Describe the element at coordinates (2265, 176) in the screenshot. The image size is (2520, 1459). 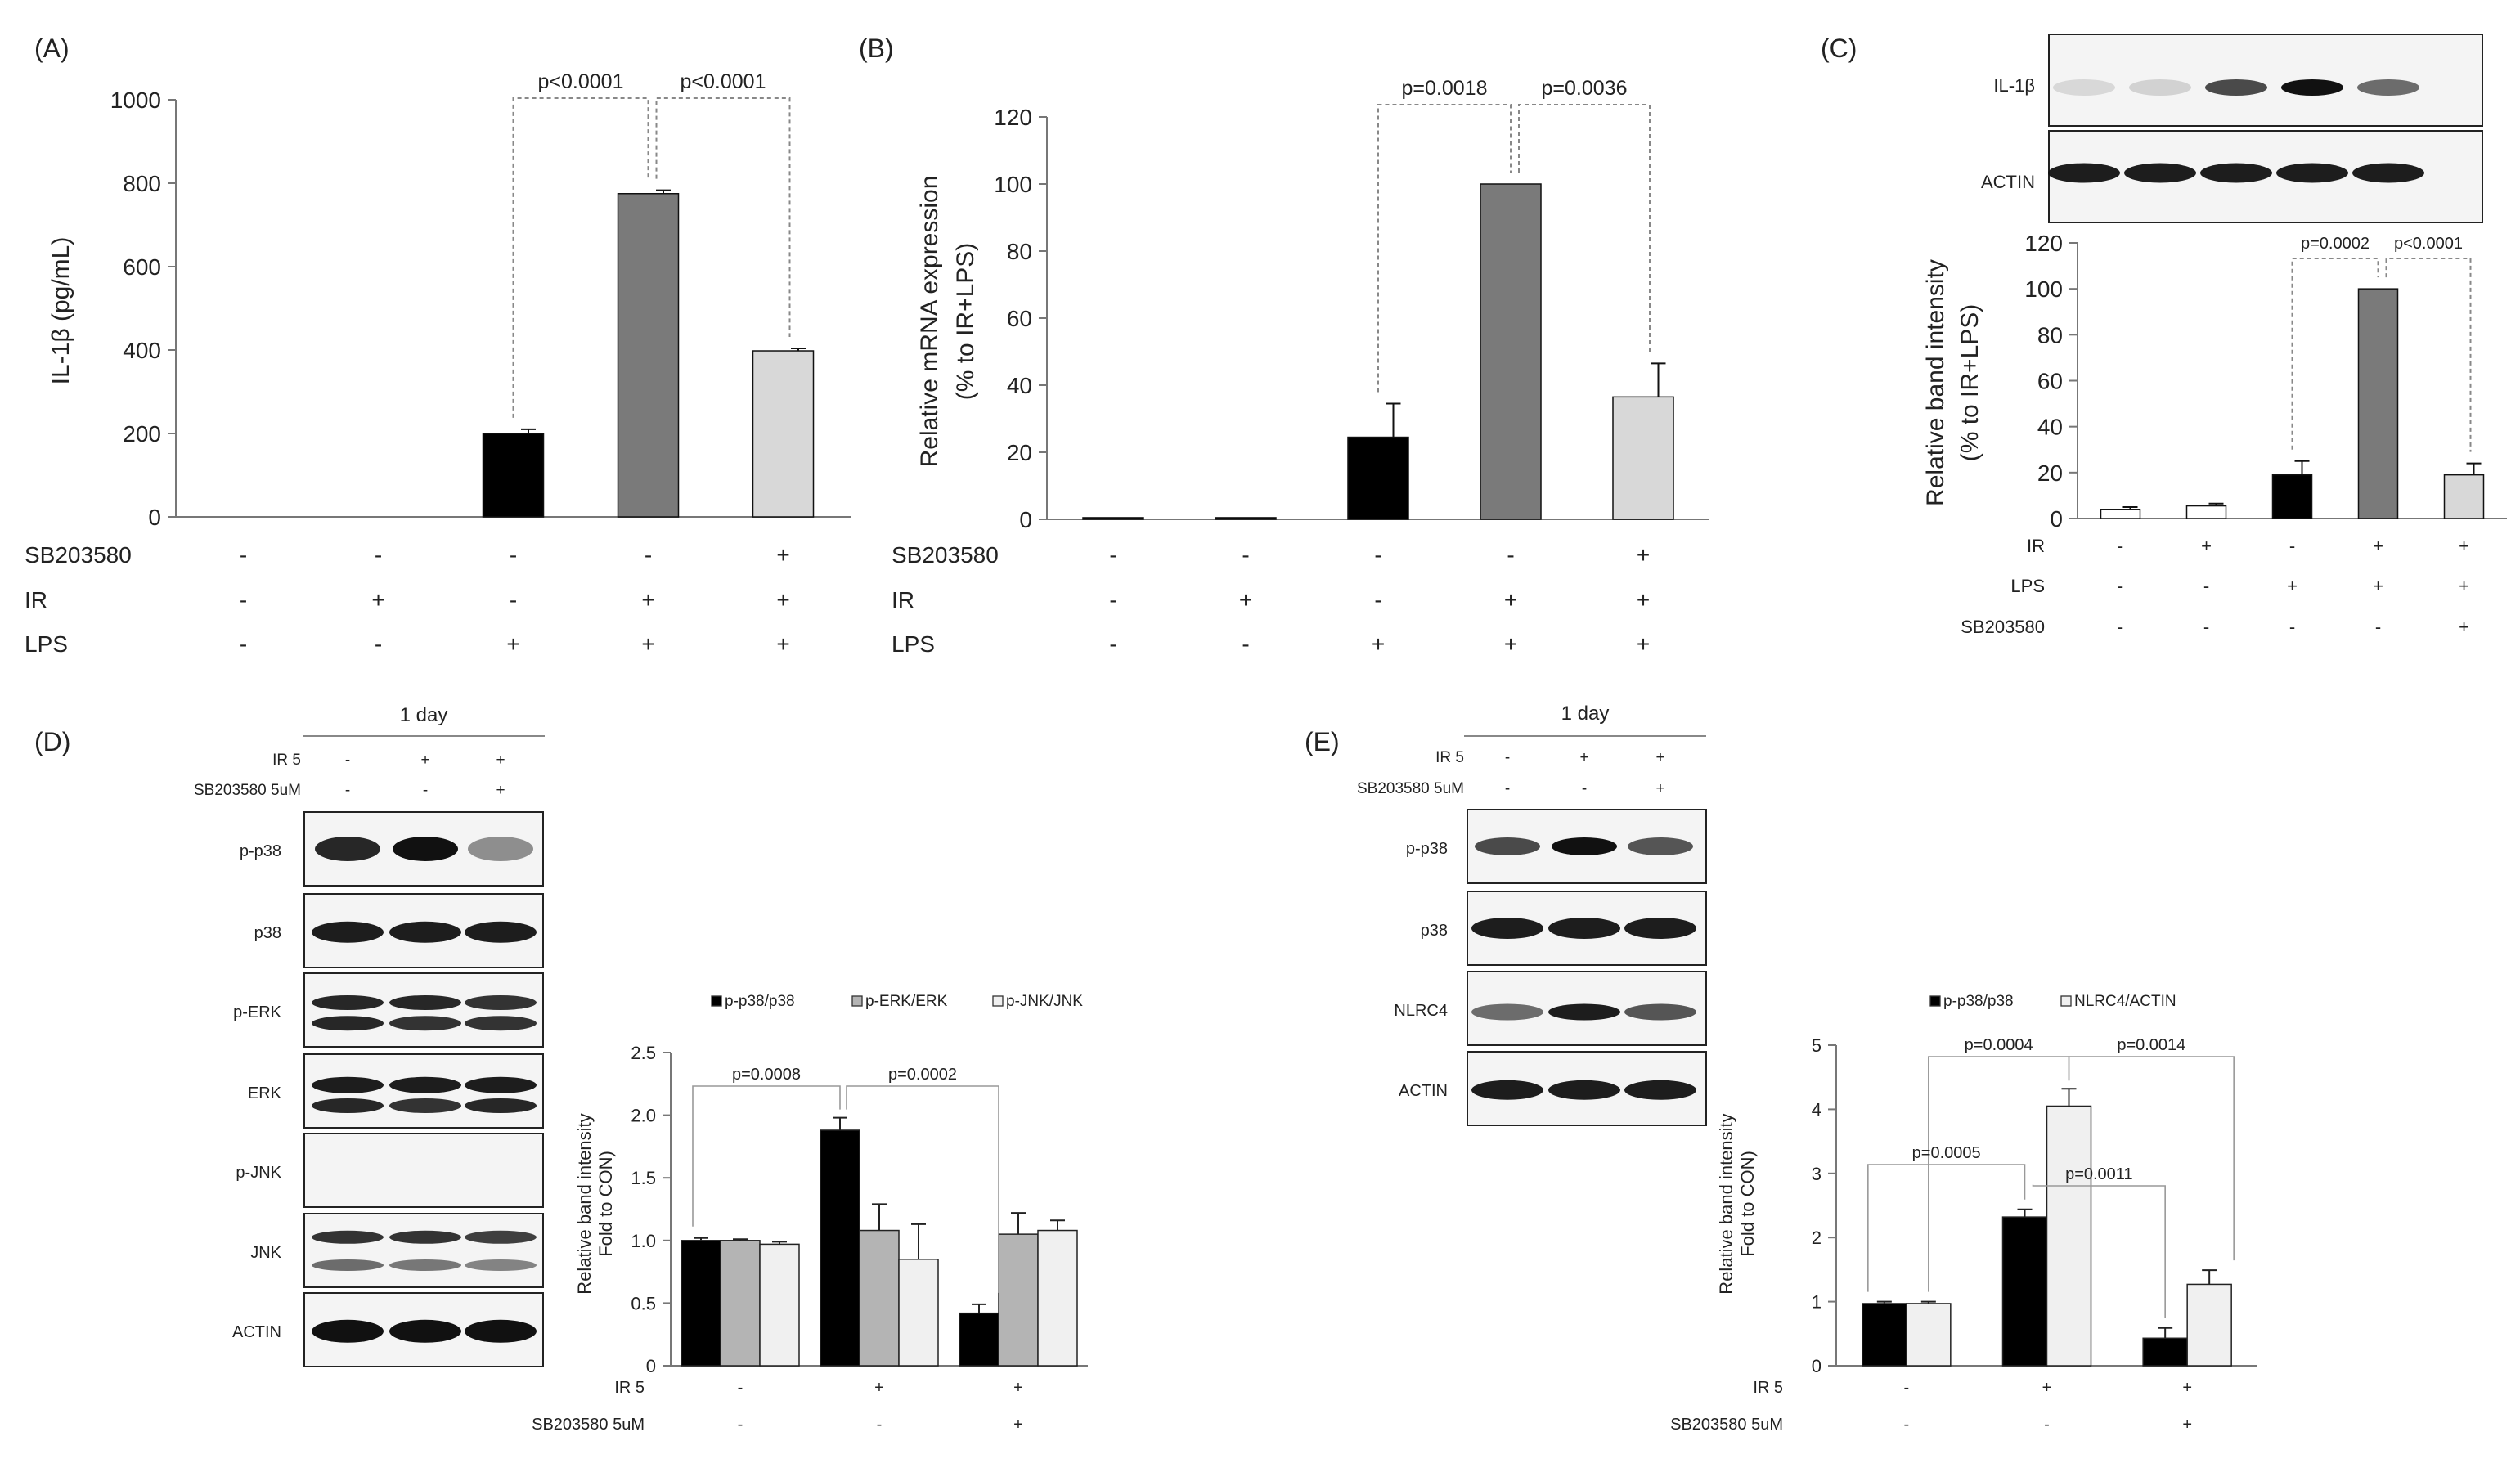
I see `blot-actin-c` at that location.